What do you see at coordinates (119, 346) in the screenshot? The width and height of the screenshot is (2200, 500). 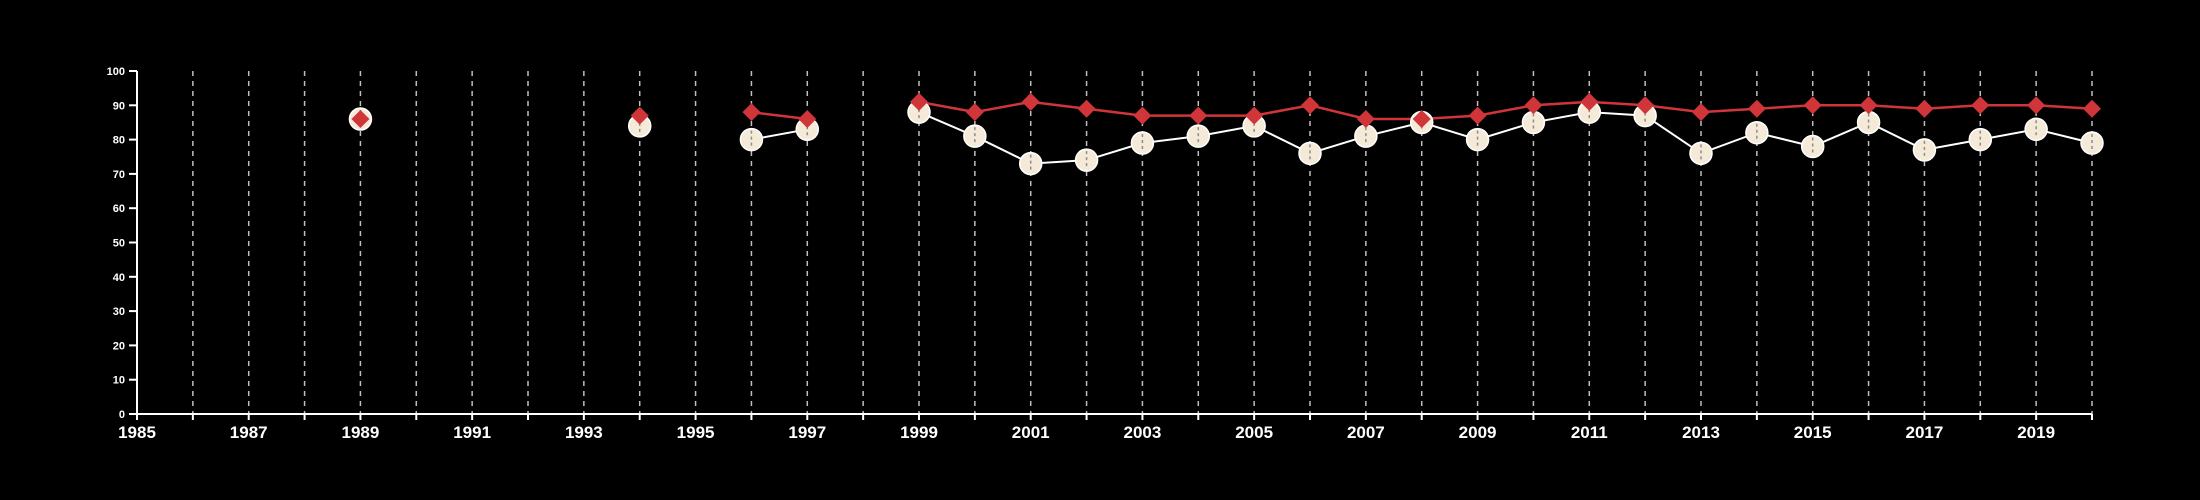 I see `y-tick-label: 20` at bounding box center [119, 346].